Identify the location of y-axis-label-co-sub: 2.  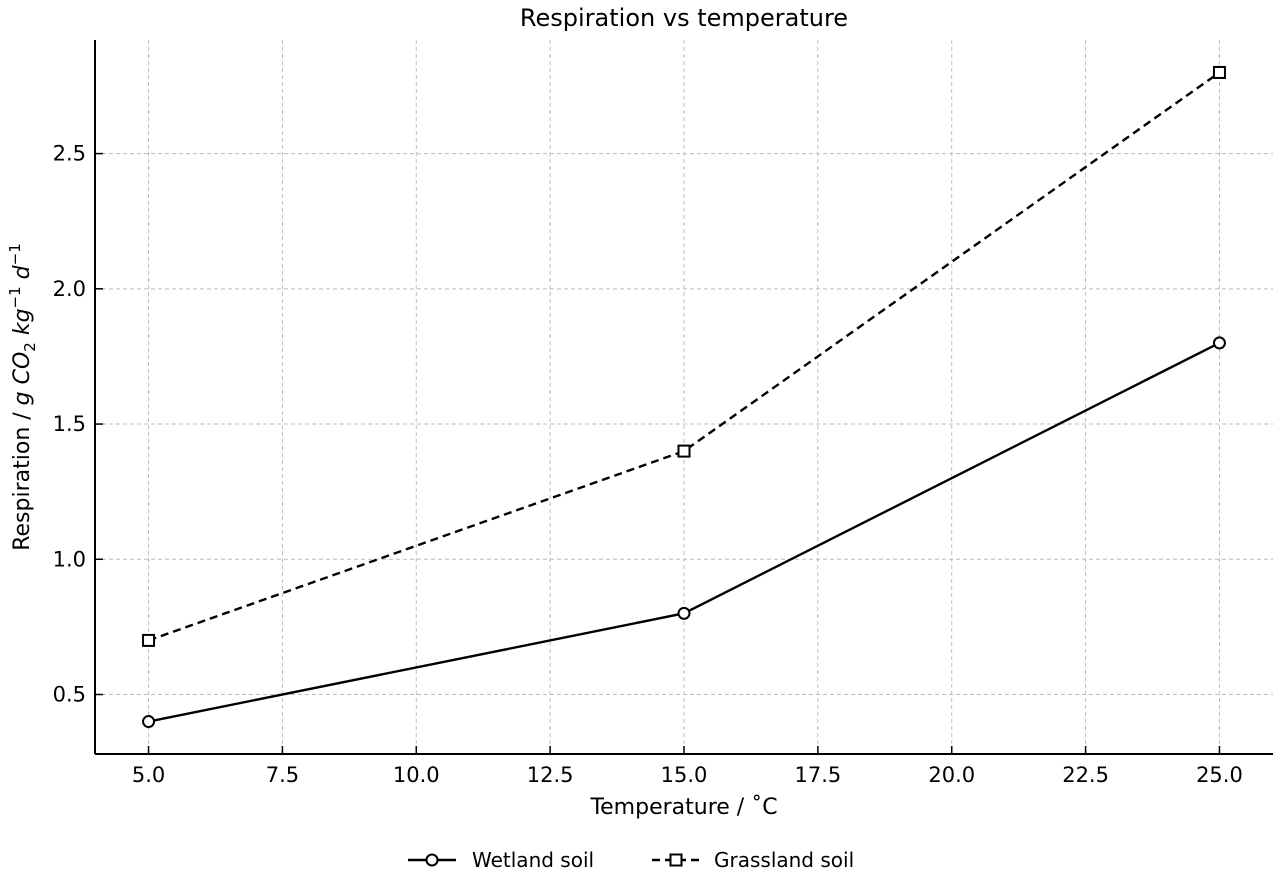
(30, 347).